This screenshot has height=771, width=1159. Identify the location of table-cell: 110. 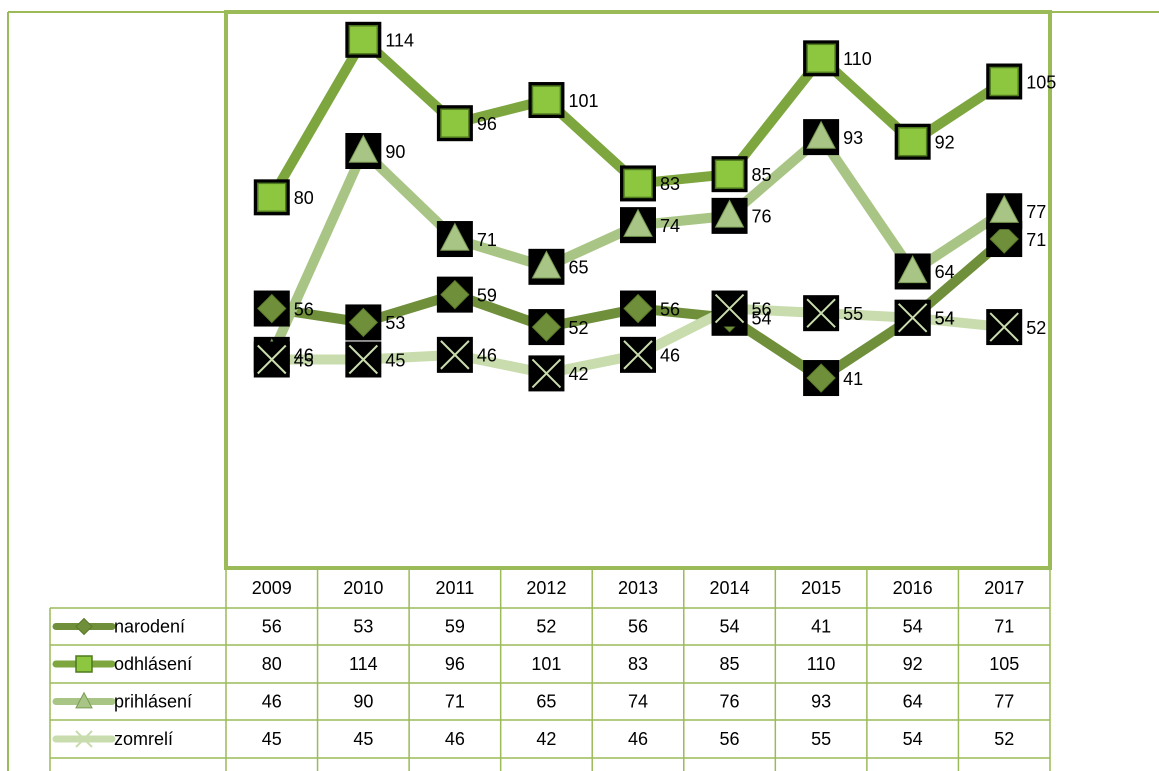
(821, 664).